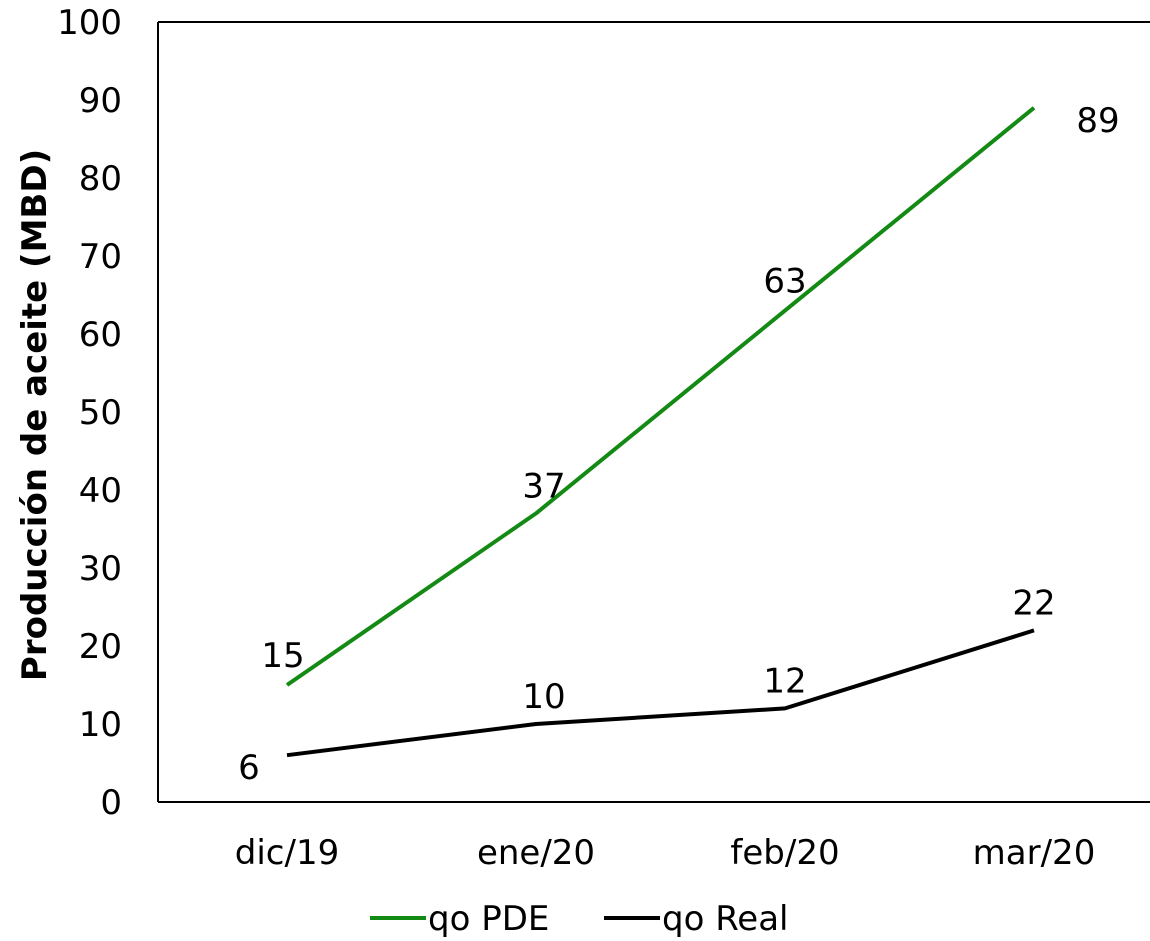 Image resolution: width=1150 pixels, height=941 pixels. Describe the element at coordinates (543, 697) in the screenshot. I see `data-label: 10` at that location.